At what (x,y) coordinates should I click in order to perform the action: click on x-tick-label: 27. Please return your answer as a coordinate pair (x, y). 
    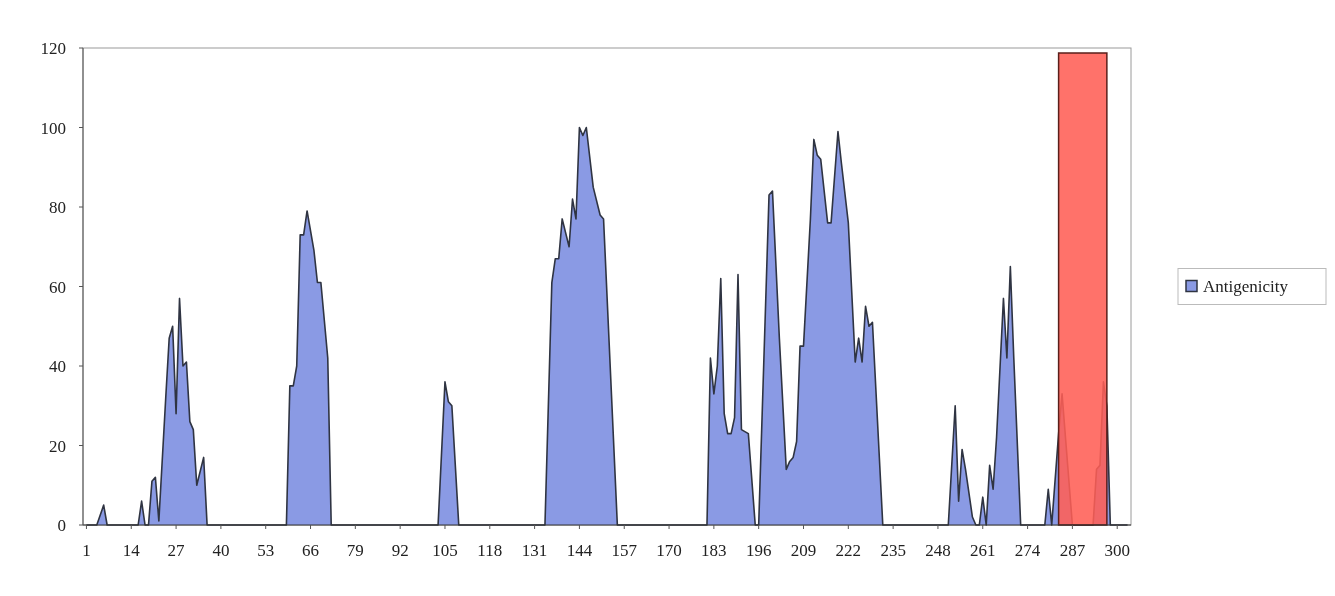
    Looking at the image, I should click on (176, 550).